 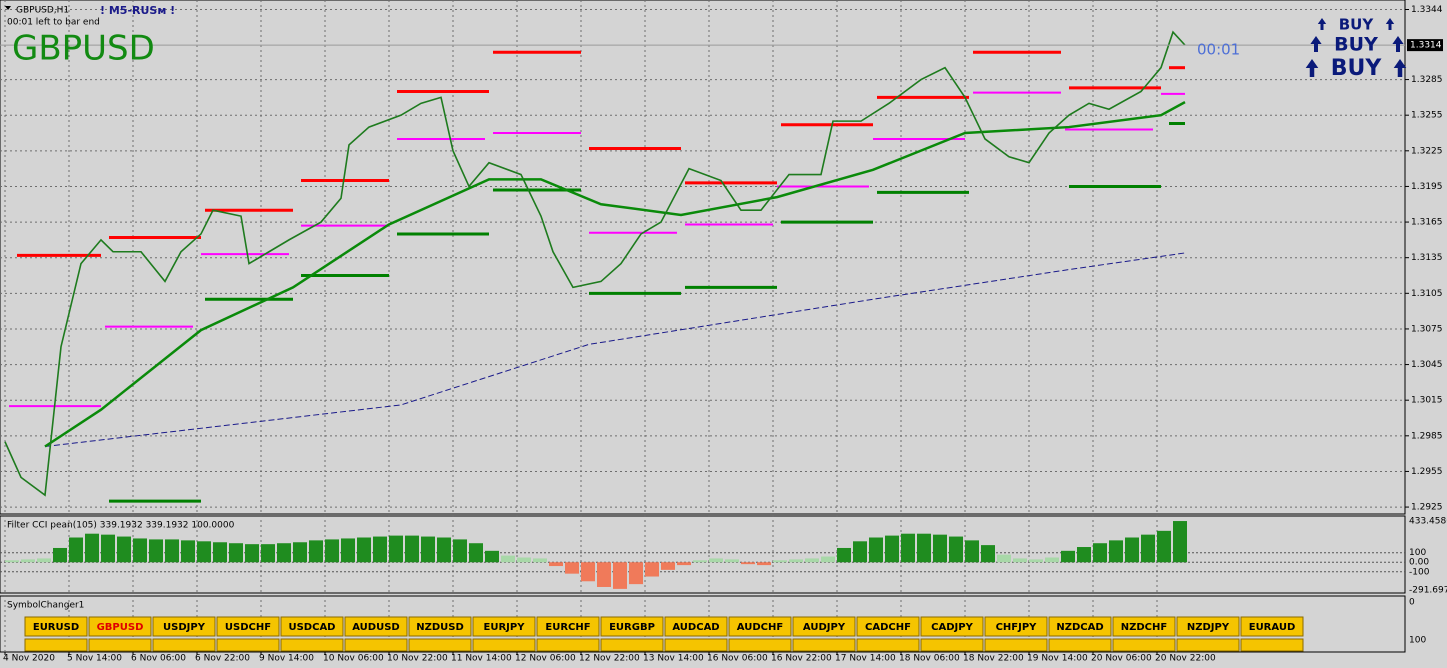 I want to click on symbol-button-label: CADCHF, so click(x=888, y=627).